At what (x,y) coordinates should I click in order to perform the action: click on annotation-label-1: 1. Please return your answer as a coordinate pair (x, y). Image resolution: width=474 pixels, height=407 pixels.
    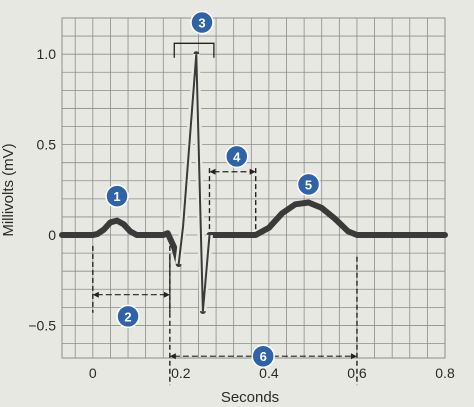
    Looking at the image, I should click on (116, 196).